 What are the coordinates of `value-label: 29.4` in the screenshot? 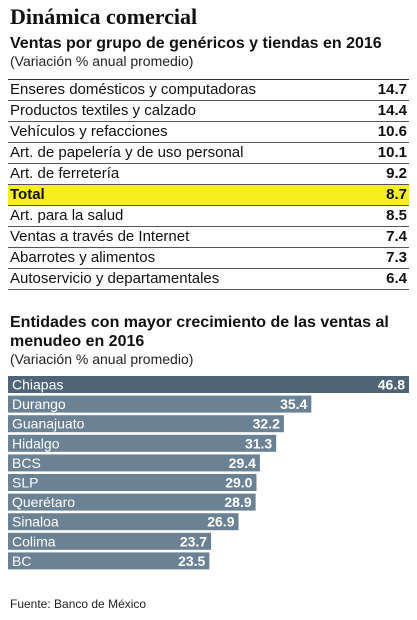 It's located at (242, 463).